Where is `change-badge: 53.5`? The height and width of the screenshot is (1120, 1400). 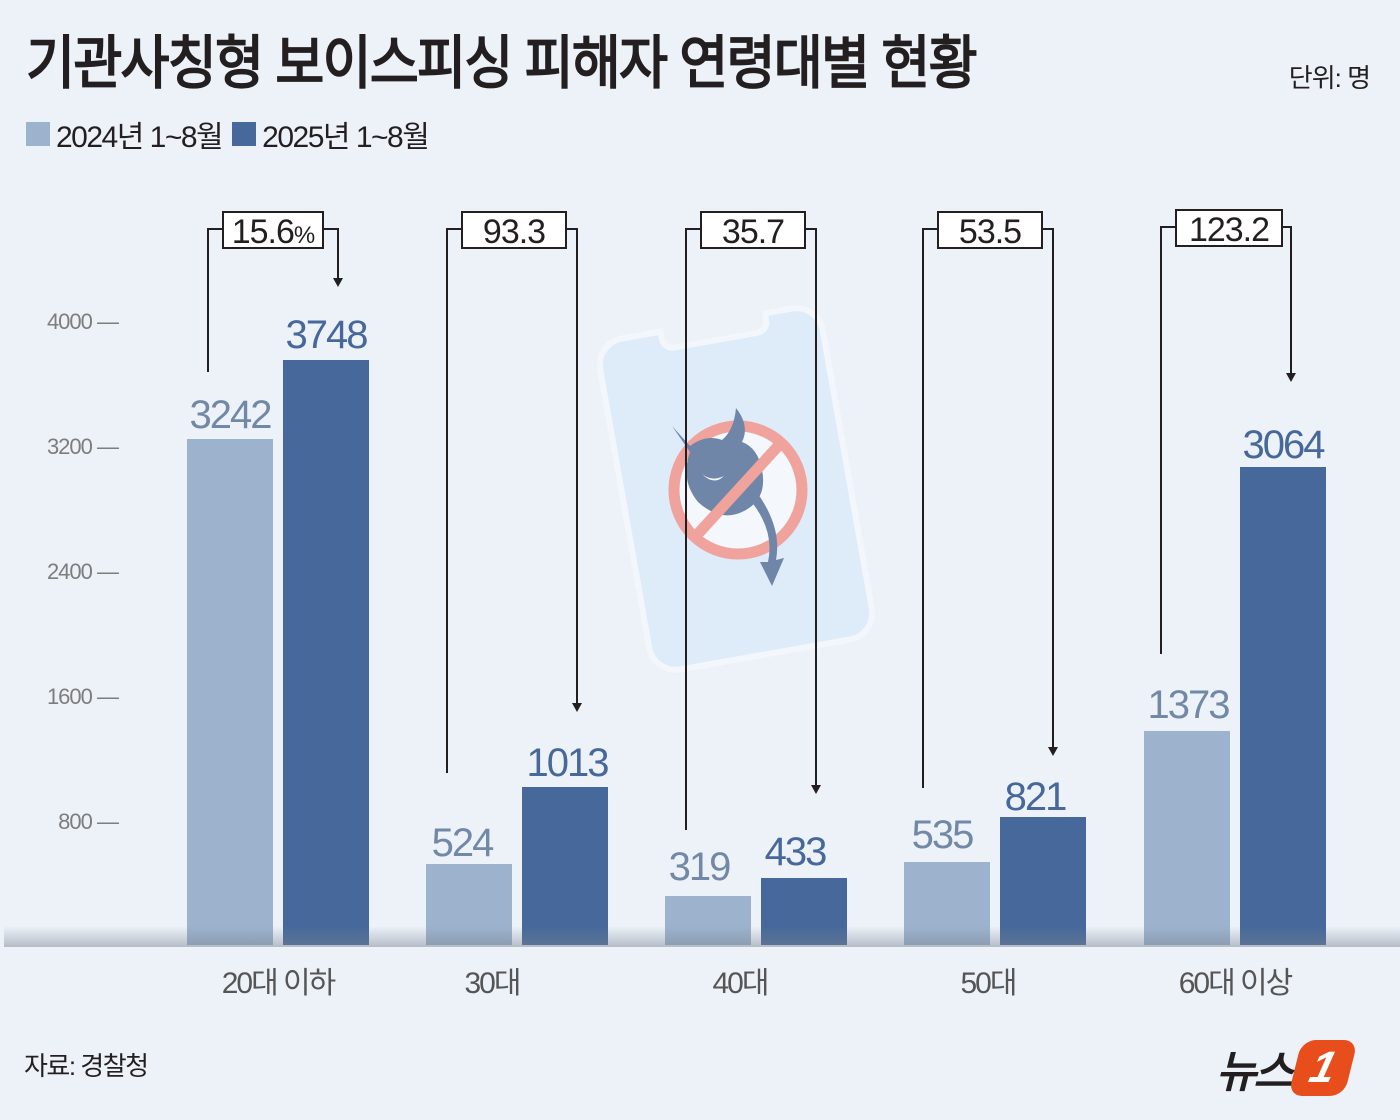
change-badge: 53.5 is located at coordinates (990, 231).